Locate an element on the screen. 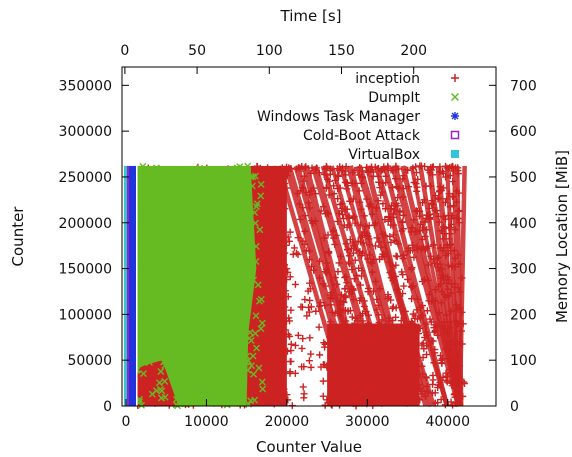 The height and width of the screenshot is (457, 572). legend-label: DumpIt is located at coordinates (394, 98).